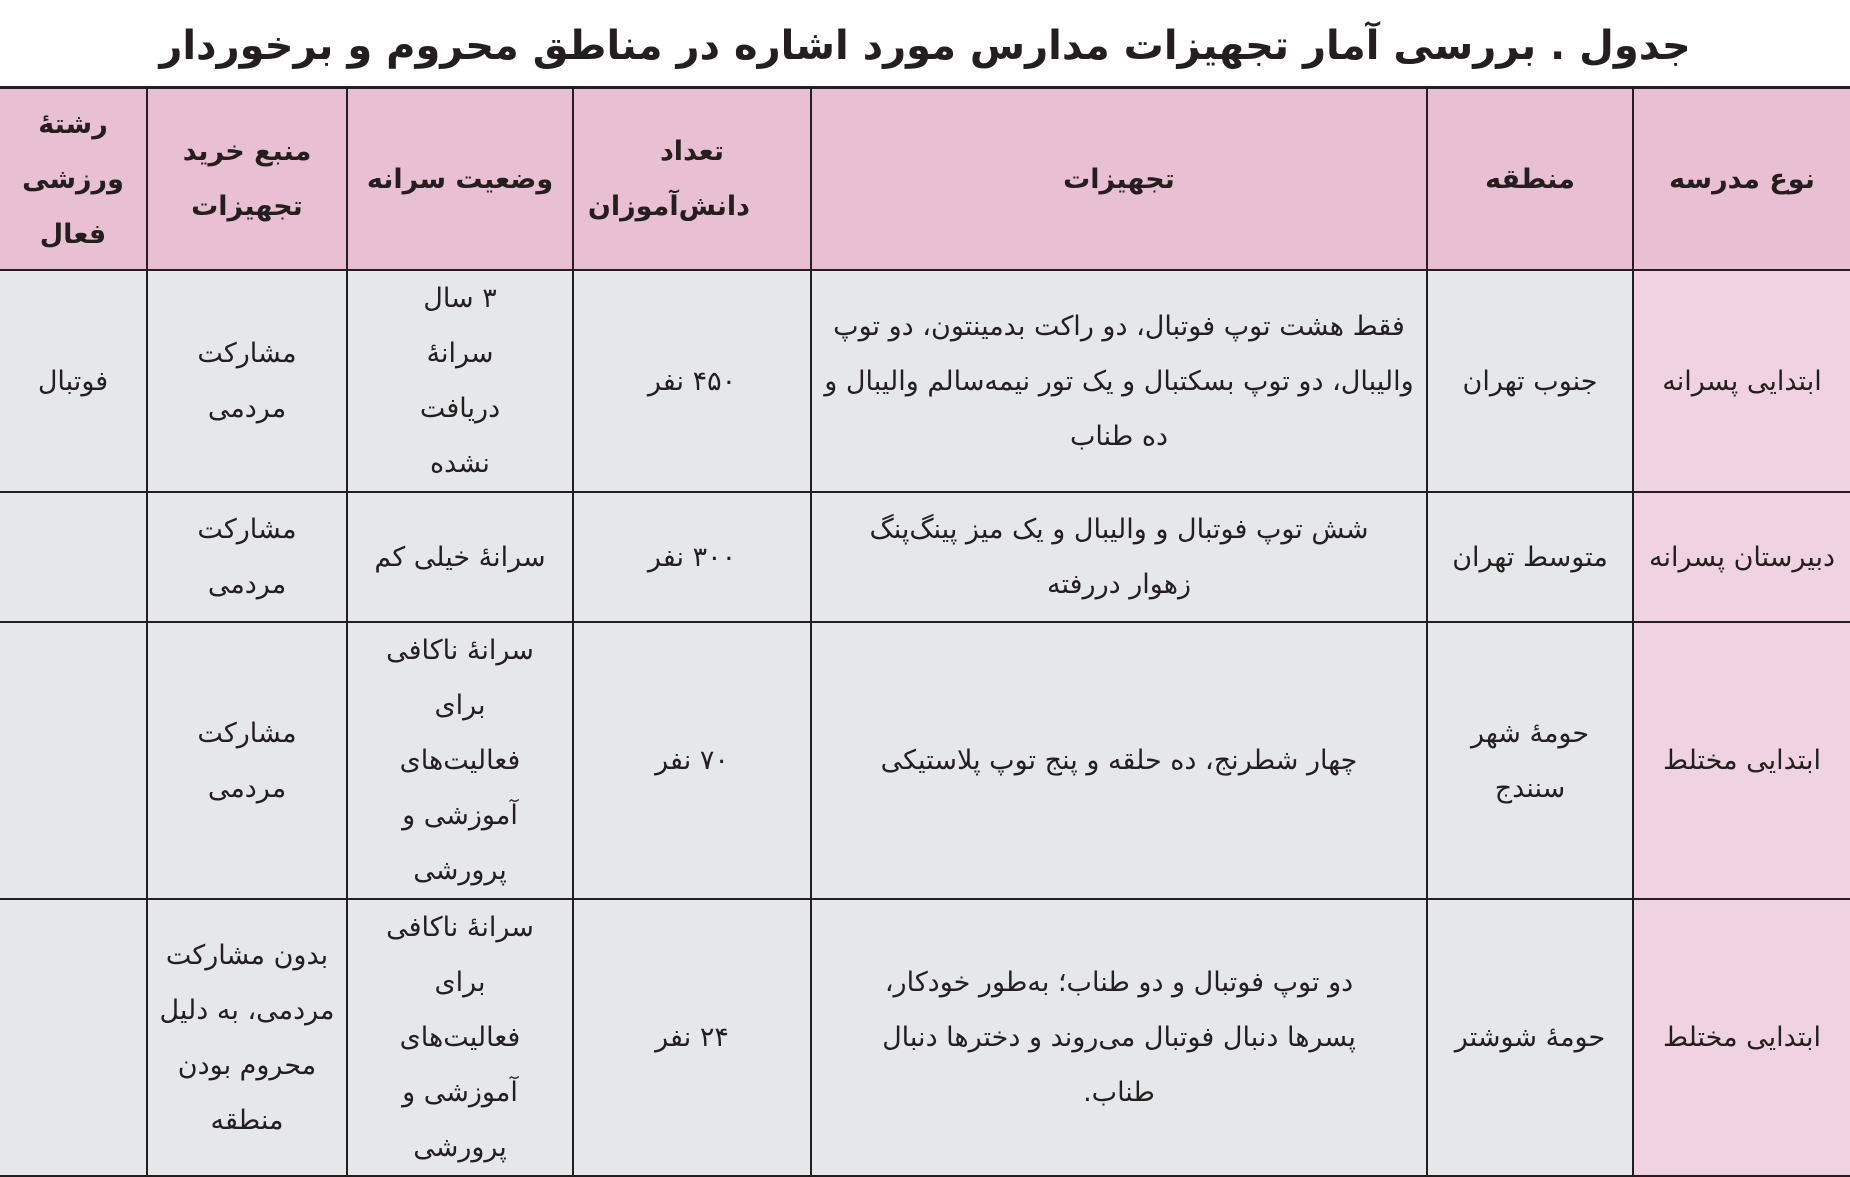  What do you see at coordinates (692, 557) in the screenshot?
I see `cell-student-count: ۳۰۰ نفر` at bounding box center [692, 557].